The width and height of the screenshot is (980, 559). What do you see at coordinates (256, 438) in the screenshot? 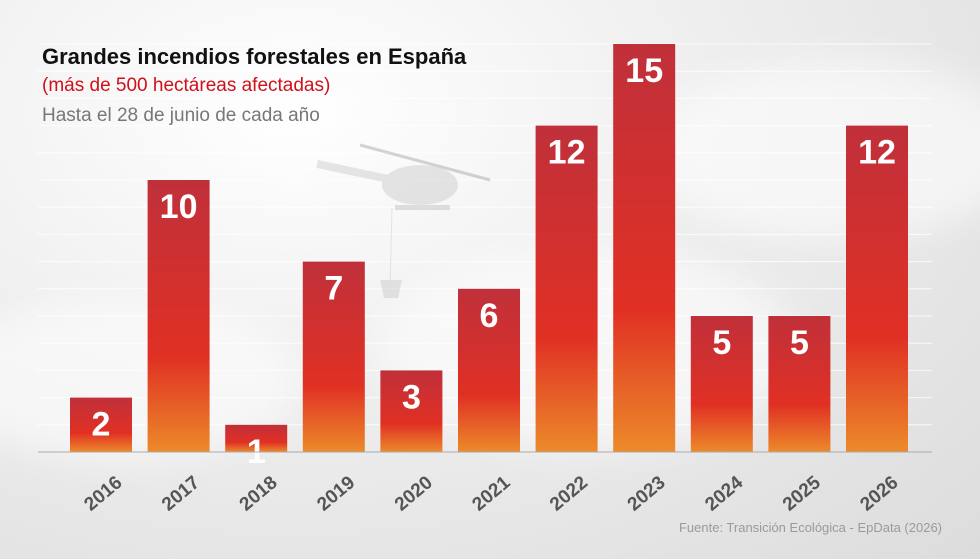
I see `bar-2018` at bounding box center [256, 438].